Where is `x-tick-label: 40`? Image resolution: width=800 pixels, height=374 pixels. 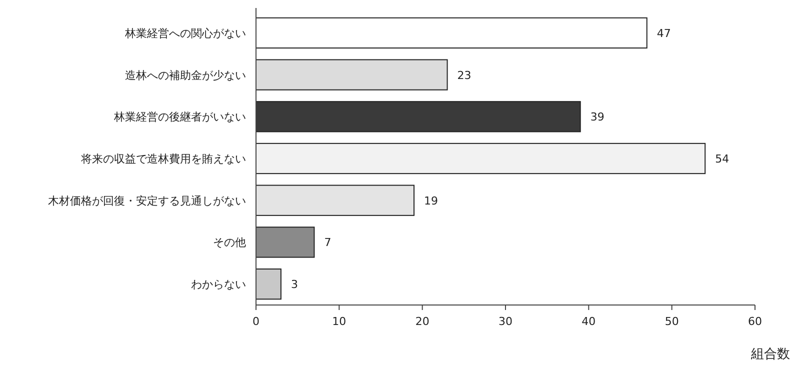 x-tick-label: 40 is located at coordinates (589, 321).